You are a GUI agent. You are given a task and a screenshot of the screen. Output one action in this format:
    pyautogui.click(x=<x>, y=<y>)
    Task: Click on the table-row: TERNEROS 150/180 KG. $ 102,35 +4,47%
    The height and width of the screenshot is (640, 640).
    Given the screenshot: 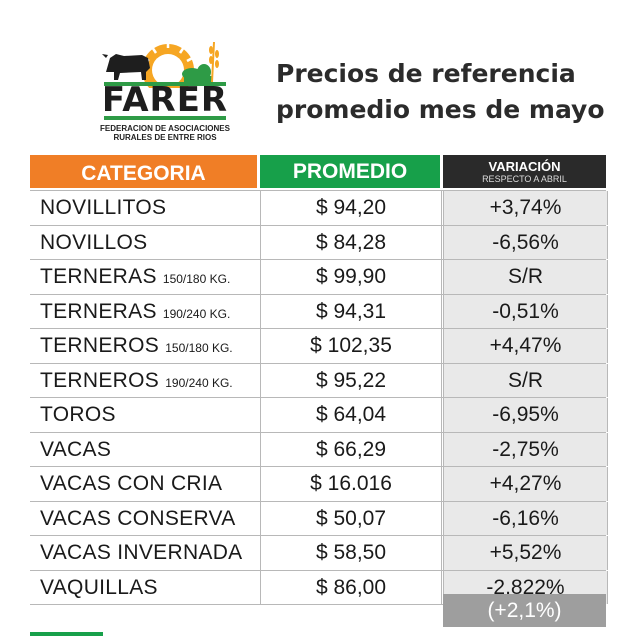 What is the action you would take?
    pyautogui.click(x=319, y=345)
    